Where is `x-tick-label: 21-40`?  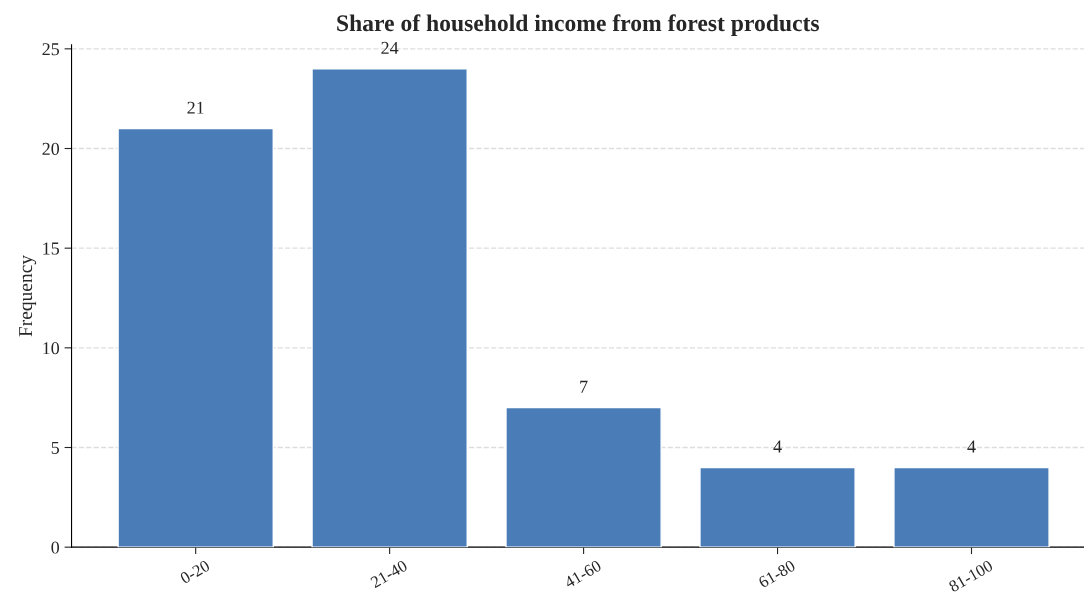 x-tick-label: 21-40 is located at coordinates (389, 574).